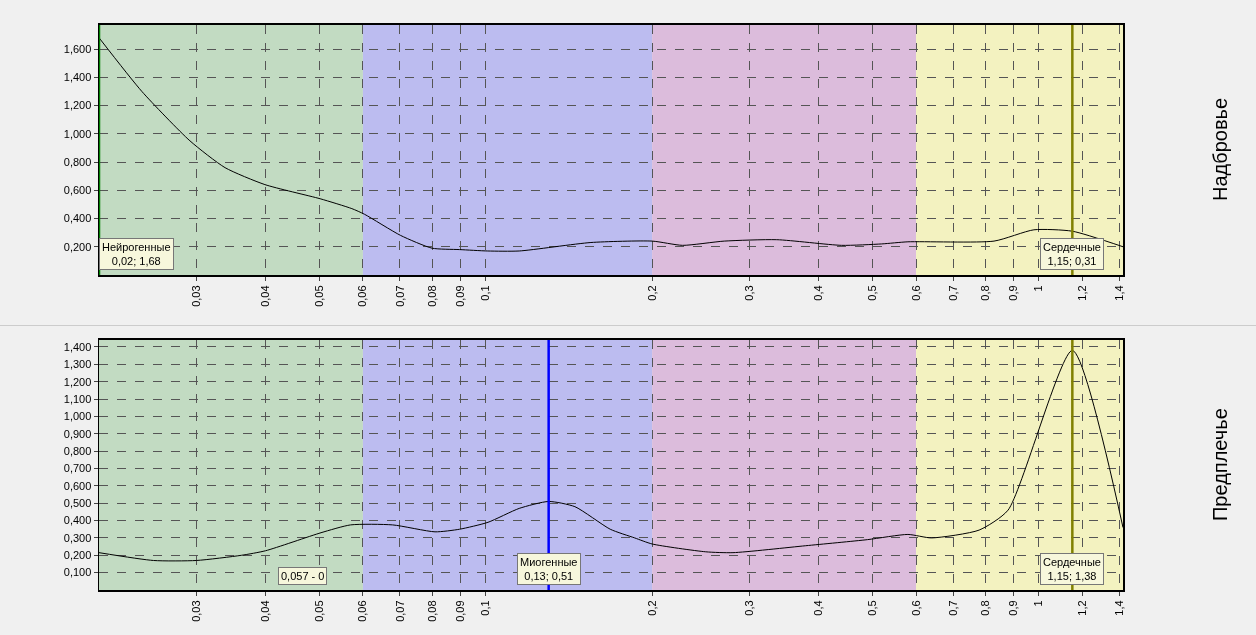  I want to click on y-tick-label: 0,100, so click(77, 572).